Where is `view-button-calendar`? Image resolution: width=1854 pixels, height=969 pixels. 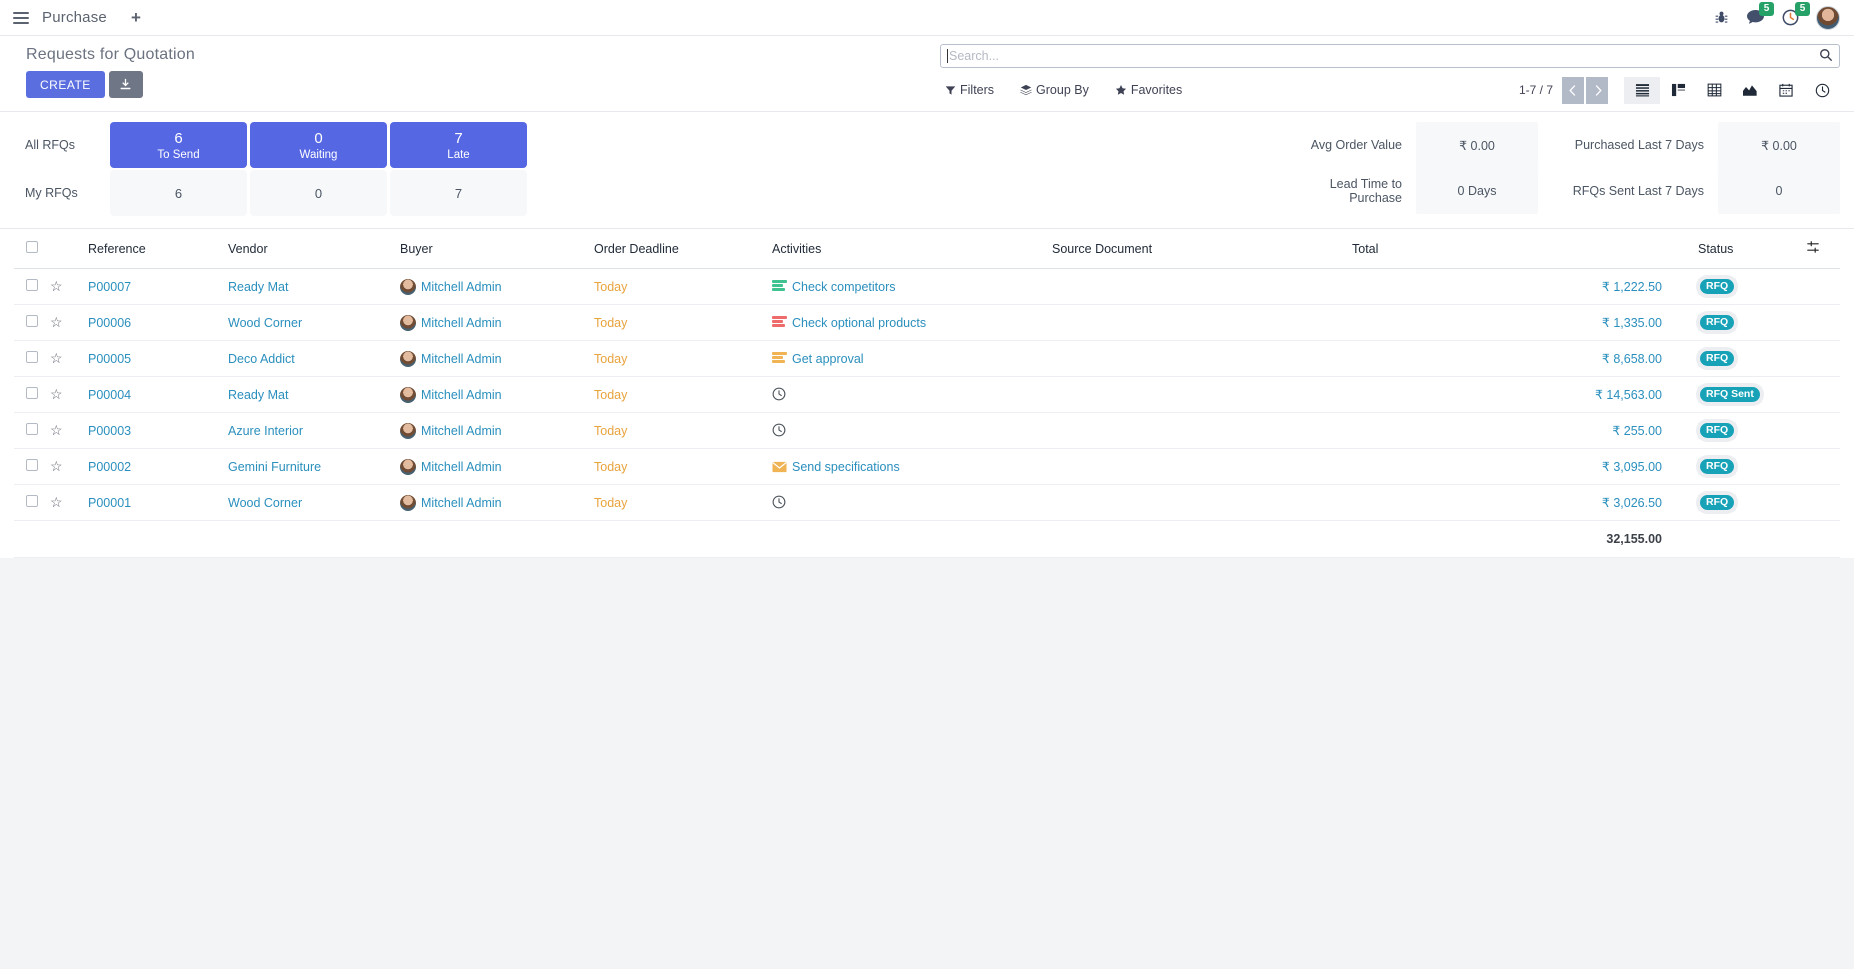 view-button-calendar is located at coordinates (1786, 90).